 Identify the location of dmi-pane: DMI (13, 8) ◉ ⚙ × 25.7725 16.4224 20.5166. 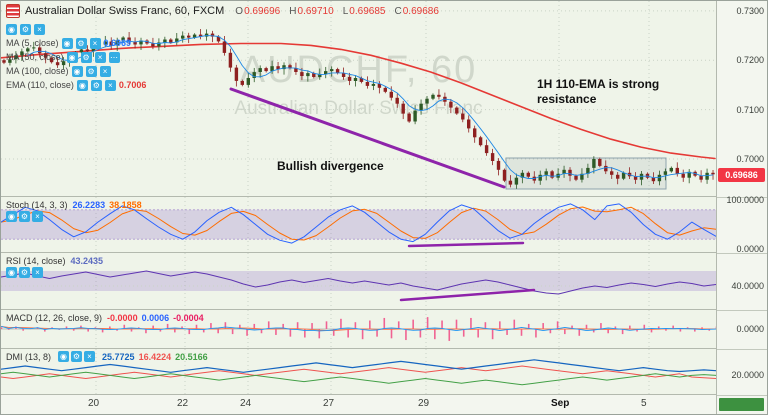
(358, 372).